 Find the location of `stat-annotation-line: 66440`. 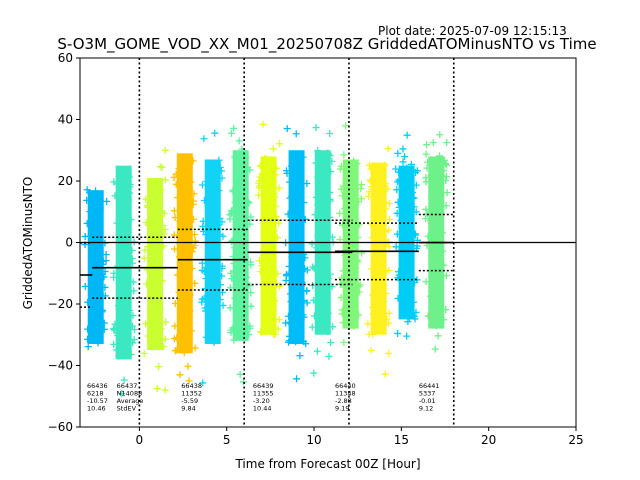

stat-annotation-line: 66440 is located at coordinates (345, 386).